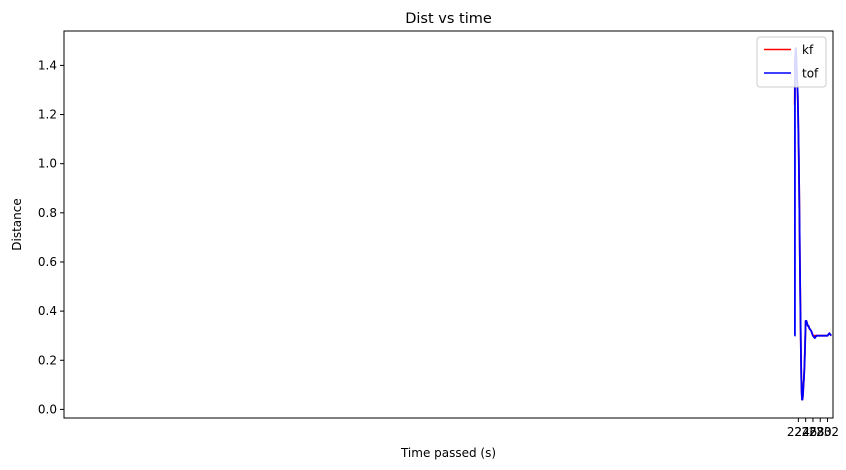 The width and height of the screenshot is (846, 470). Describe the element at coordinates (47, 311) in the screenshot. I see `y-tick-label: 0.4` at that location.